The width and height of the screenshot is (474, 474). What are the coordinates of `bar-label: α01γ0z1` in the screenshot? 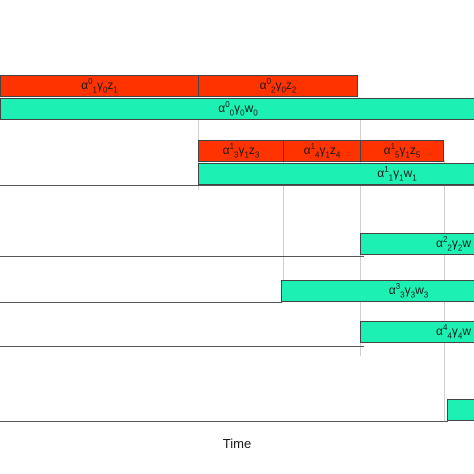 It's located at (99, 86).